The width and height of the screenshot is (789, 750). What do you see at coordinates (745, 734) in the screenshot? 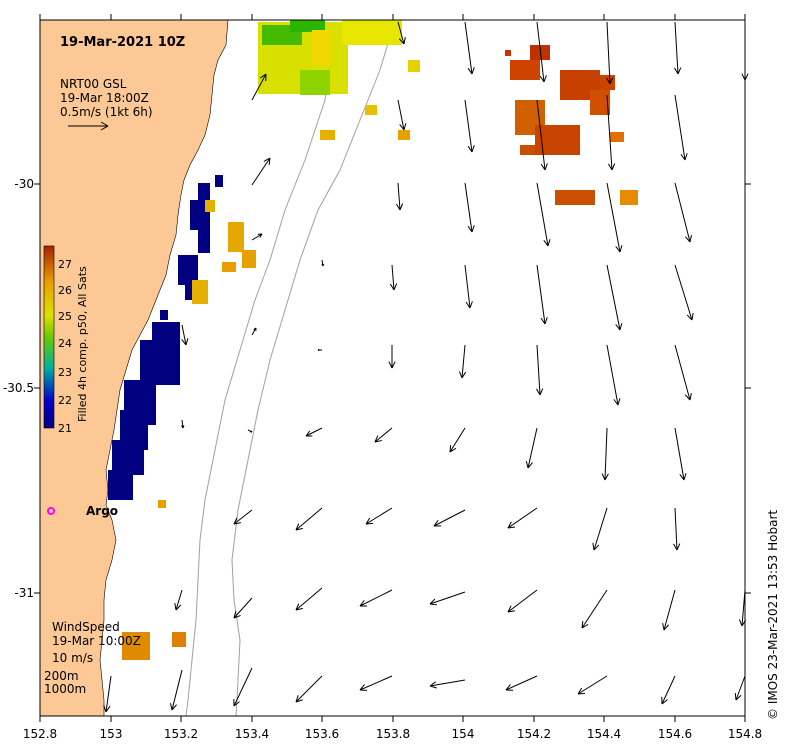
I see `x-tick-label: 154.8` at bounding box center [745, 734].